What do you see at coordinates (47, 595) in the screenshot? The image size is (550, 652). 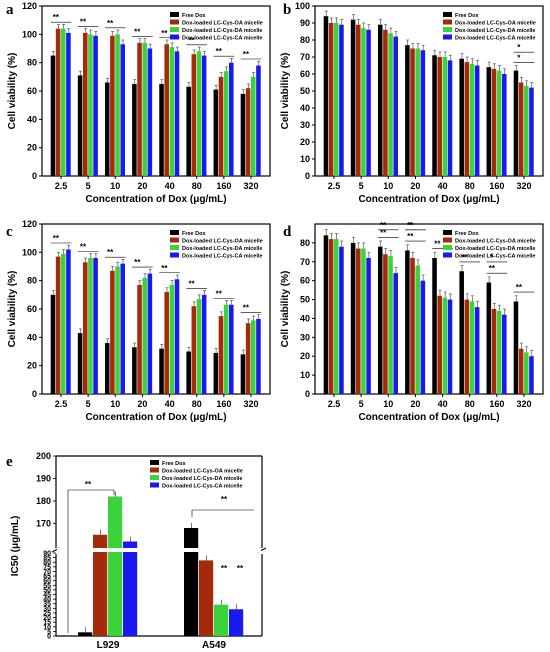 I see `y-tick-label: 45` at bounding box center [47, 595].